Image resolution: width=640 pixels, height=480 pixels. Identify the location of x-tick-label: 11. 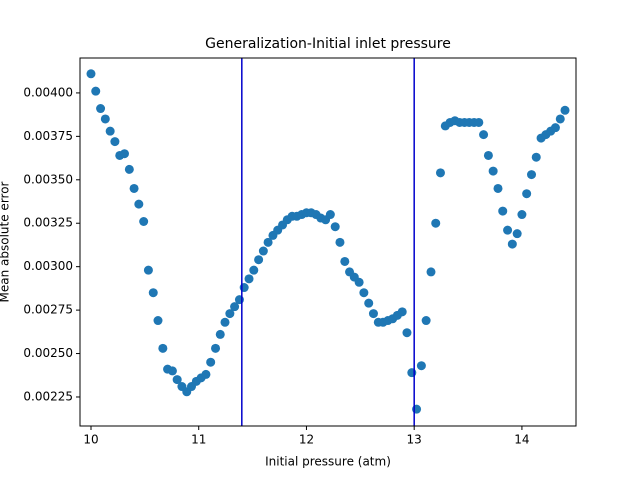
(198, 440).